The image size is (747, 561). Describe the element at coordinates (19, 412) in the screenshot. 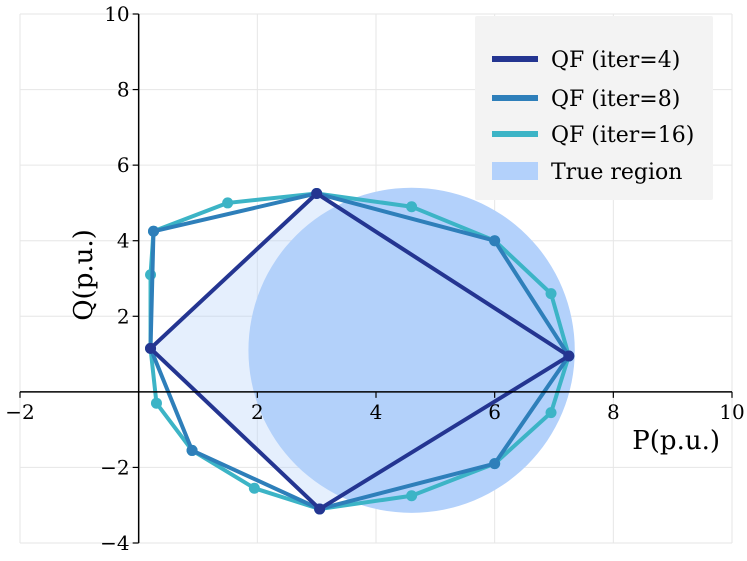

I see `x-tick-label: −2` at that location.